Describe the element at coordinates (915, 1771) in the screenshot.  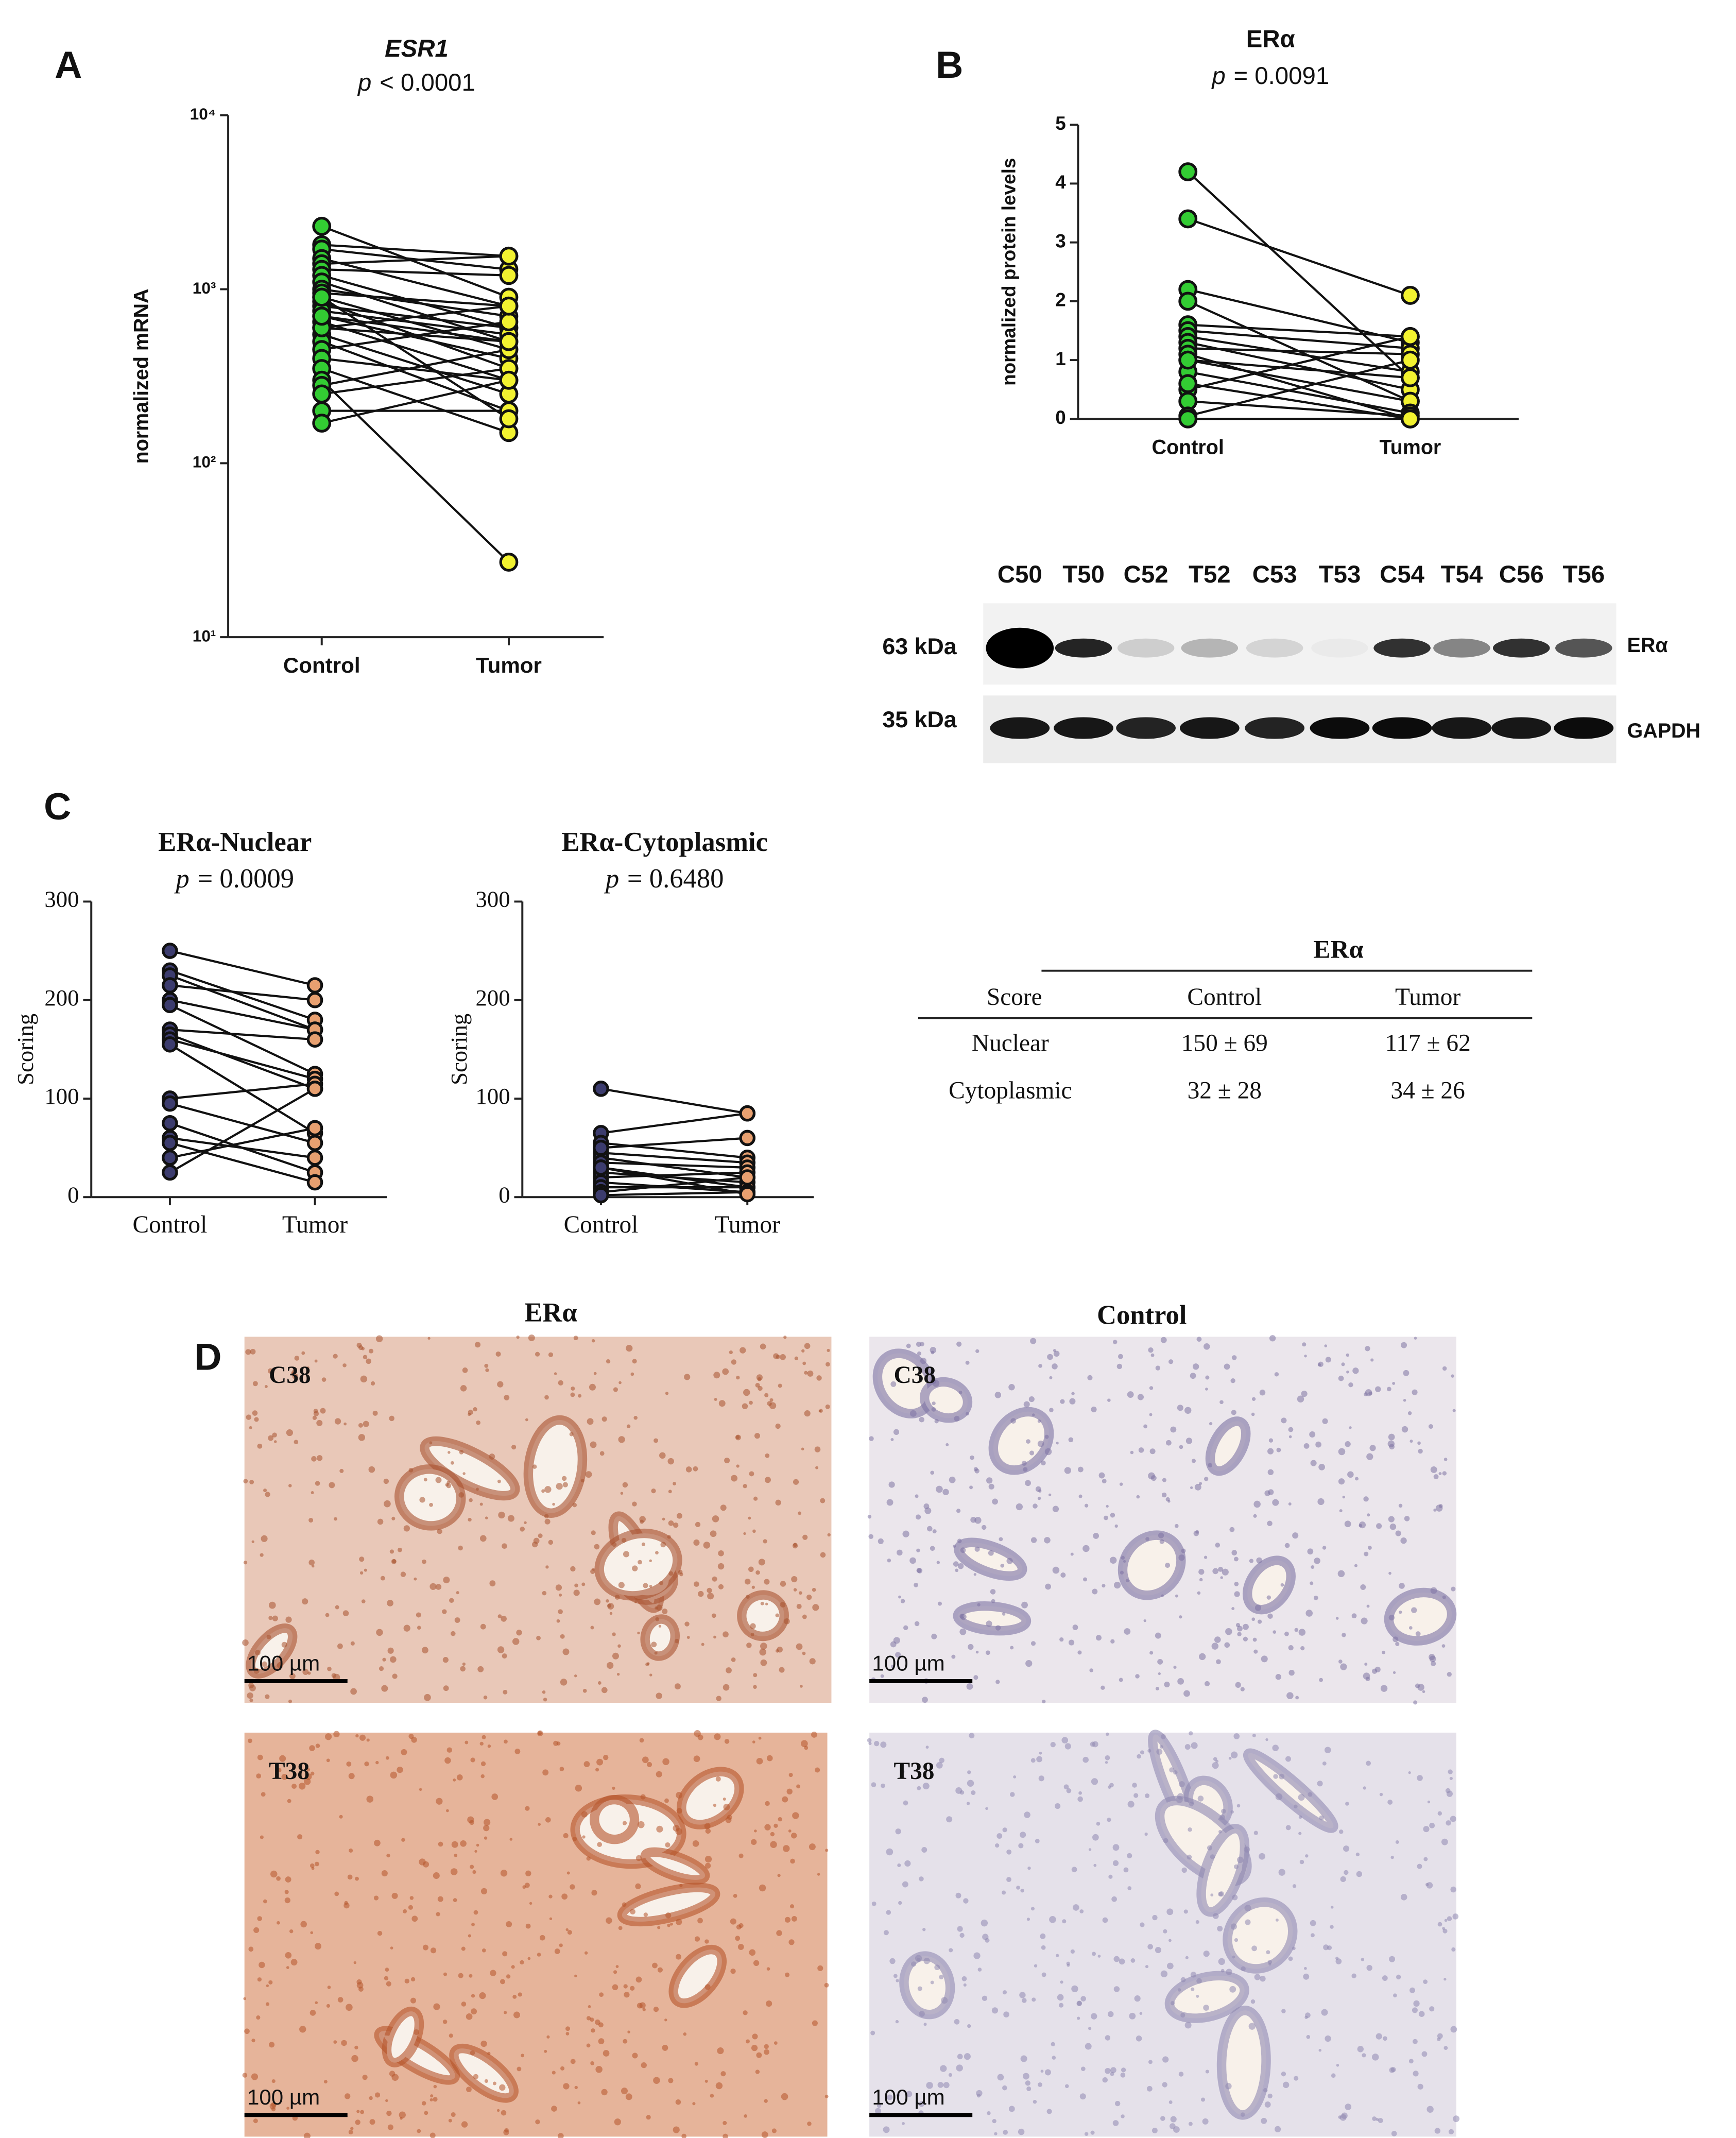
I see `sample-label: T38` at that location.